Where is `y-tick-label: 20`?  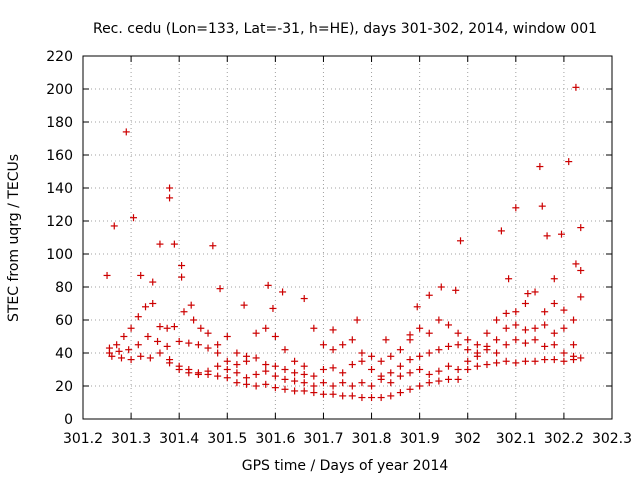
y-tick-label: 20 is located at coordinates (64, 387).